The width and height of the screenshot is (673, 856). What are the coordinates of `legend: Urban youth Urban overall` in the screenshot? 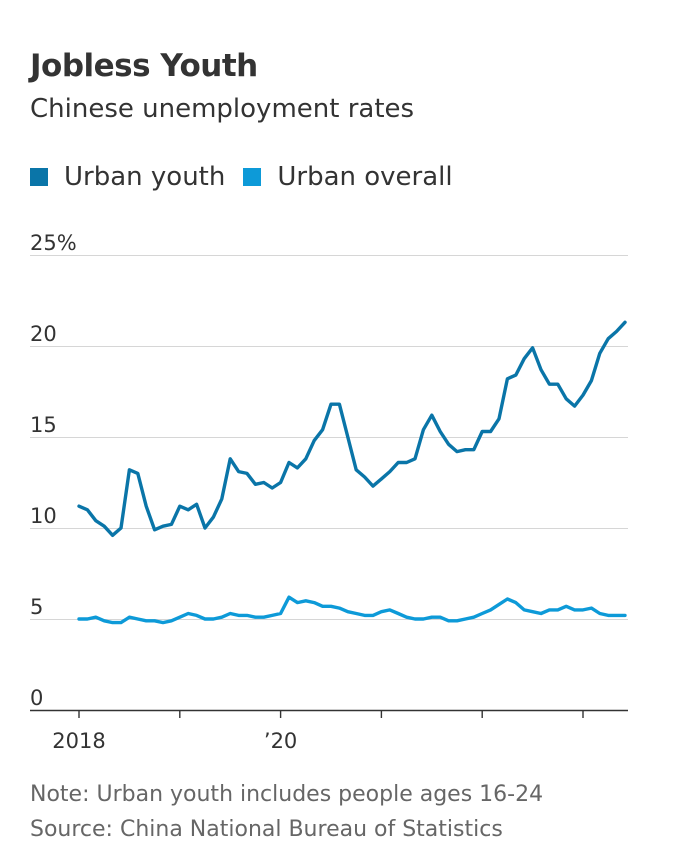 It's located at (250, 177).